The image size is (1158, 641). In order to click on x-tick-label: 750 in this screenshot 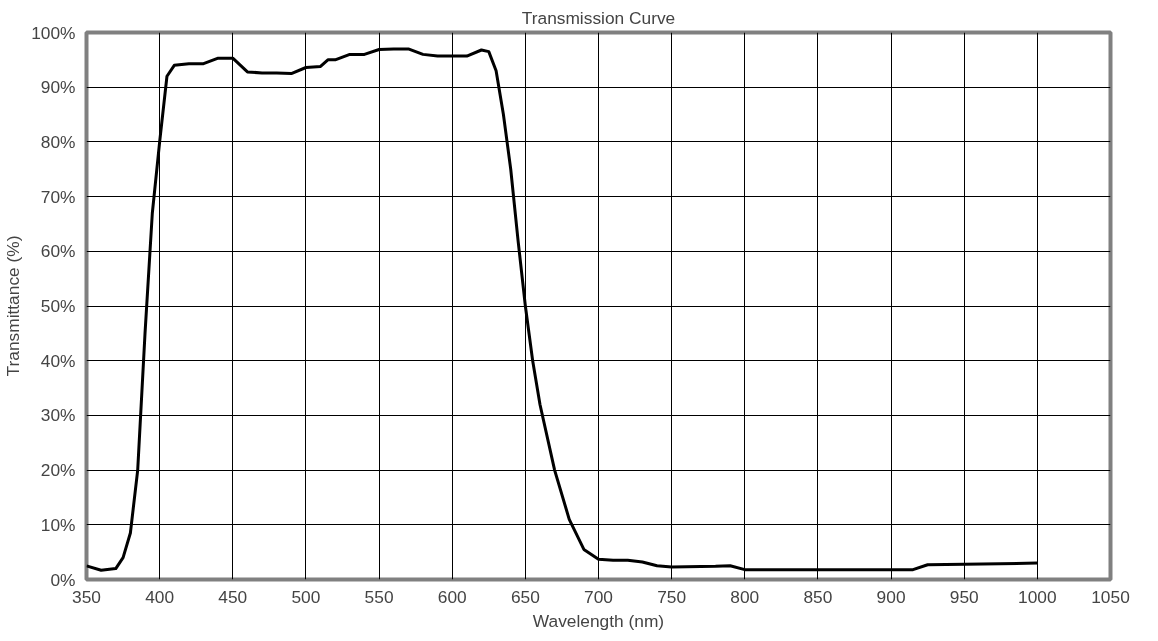, I will do `click(672, 596)`.